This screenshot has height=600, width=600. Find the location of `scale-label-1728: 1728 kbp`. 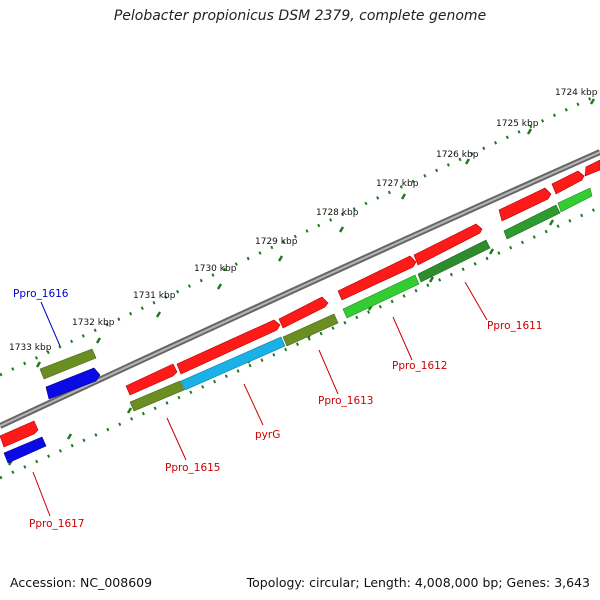

scale-label-1728: 1728 kbp is located at coordinates (337, 213).